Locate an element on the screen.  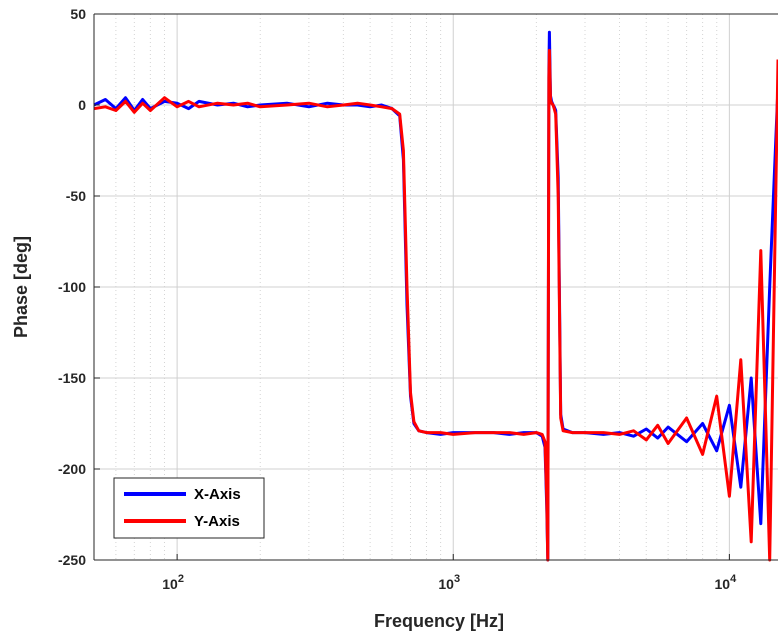
x-tick-labels: 10² 10³ 10⁴ is located at coordinates (449, 573).